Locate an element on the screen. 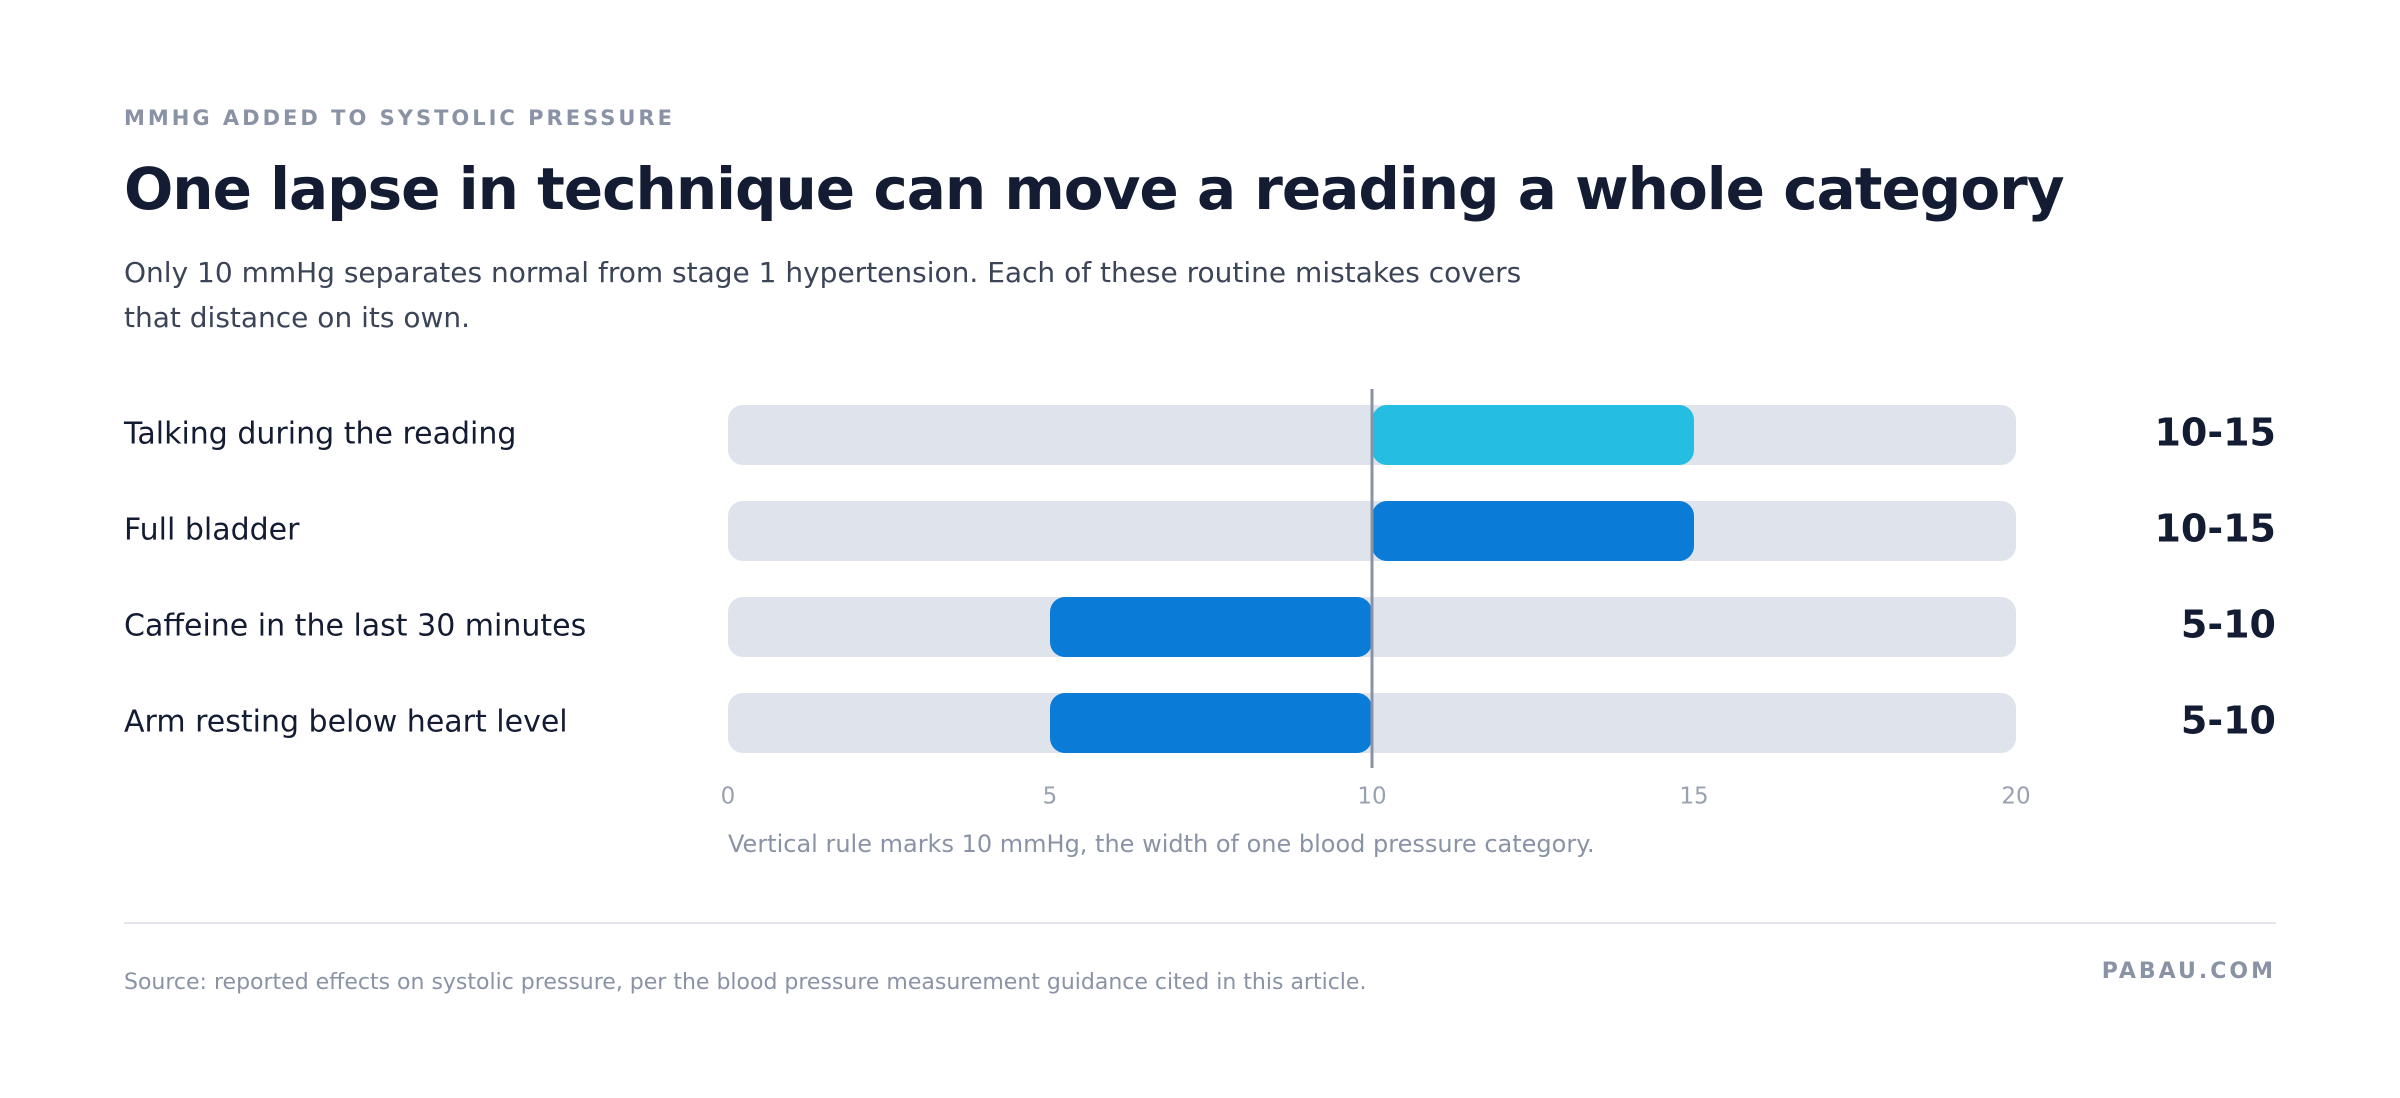 Image resolution: width=2400 pixels, height=1098 pixels. category-label: Talking during the reading is located at coordinates (319, 434).